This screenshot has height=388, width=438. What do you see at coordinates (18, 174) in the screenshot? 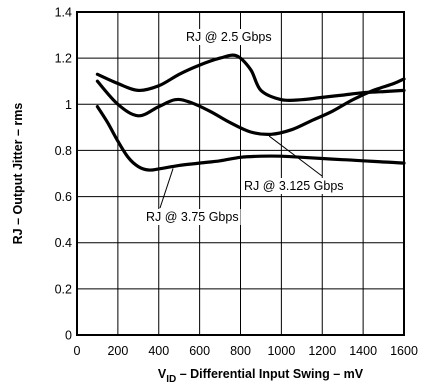
I see `y-axis-label: RJ – Output Jitter – rms` at bounding box center [18, 174].